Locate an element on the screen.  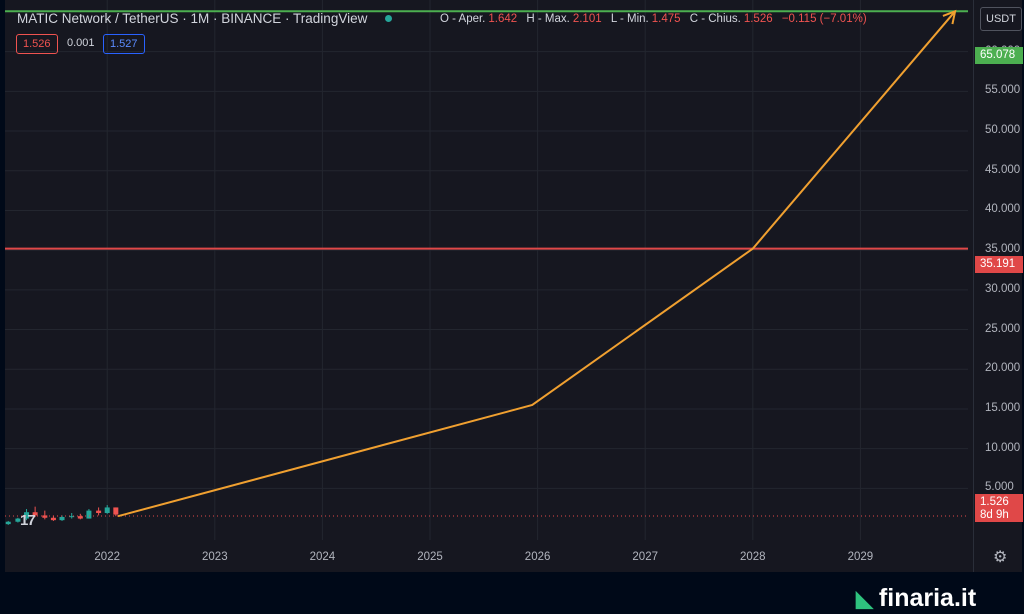
y-tick-label: 50.000 is located at coordinates (1003, 130).